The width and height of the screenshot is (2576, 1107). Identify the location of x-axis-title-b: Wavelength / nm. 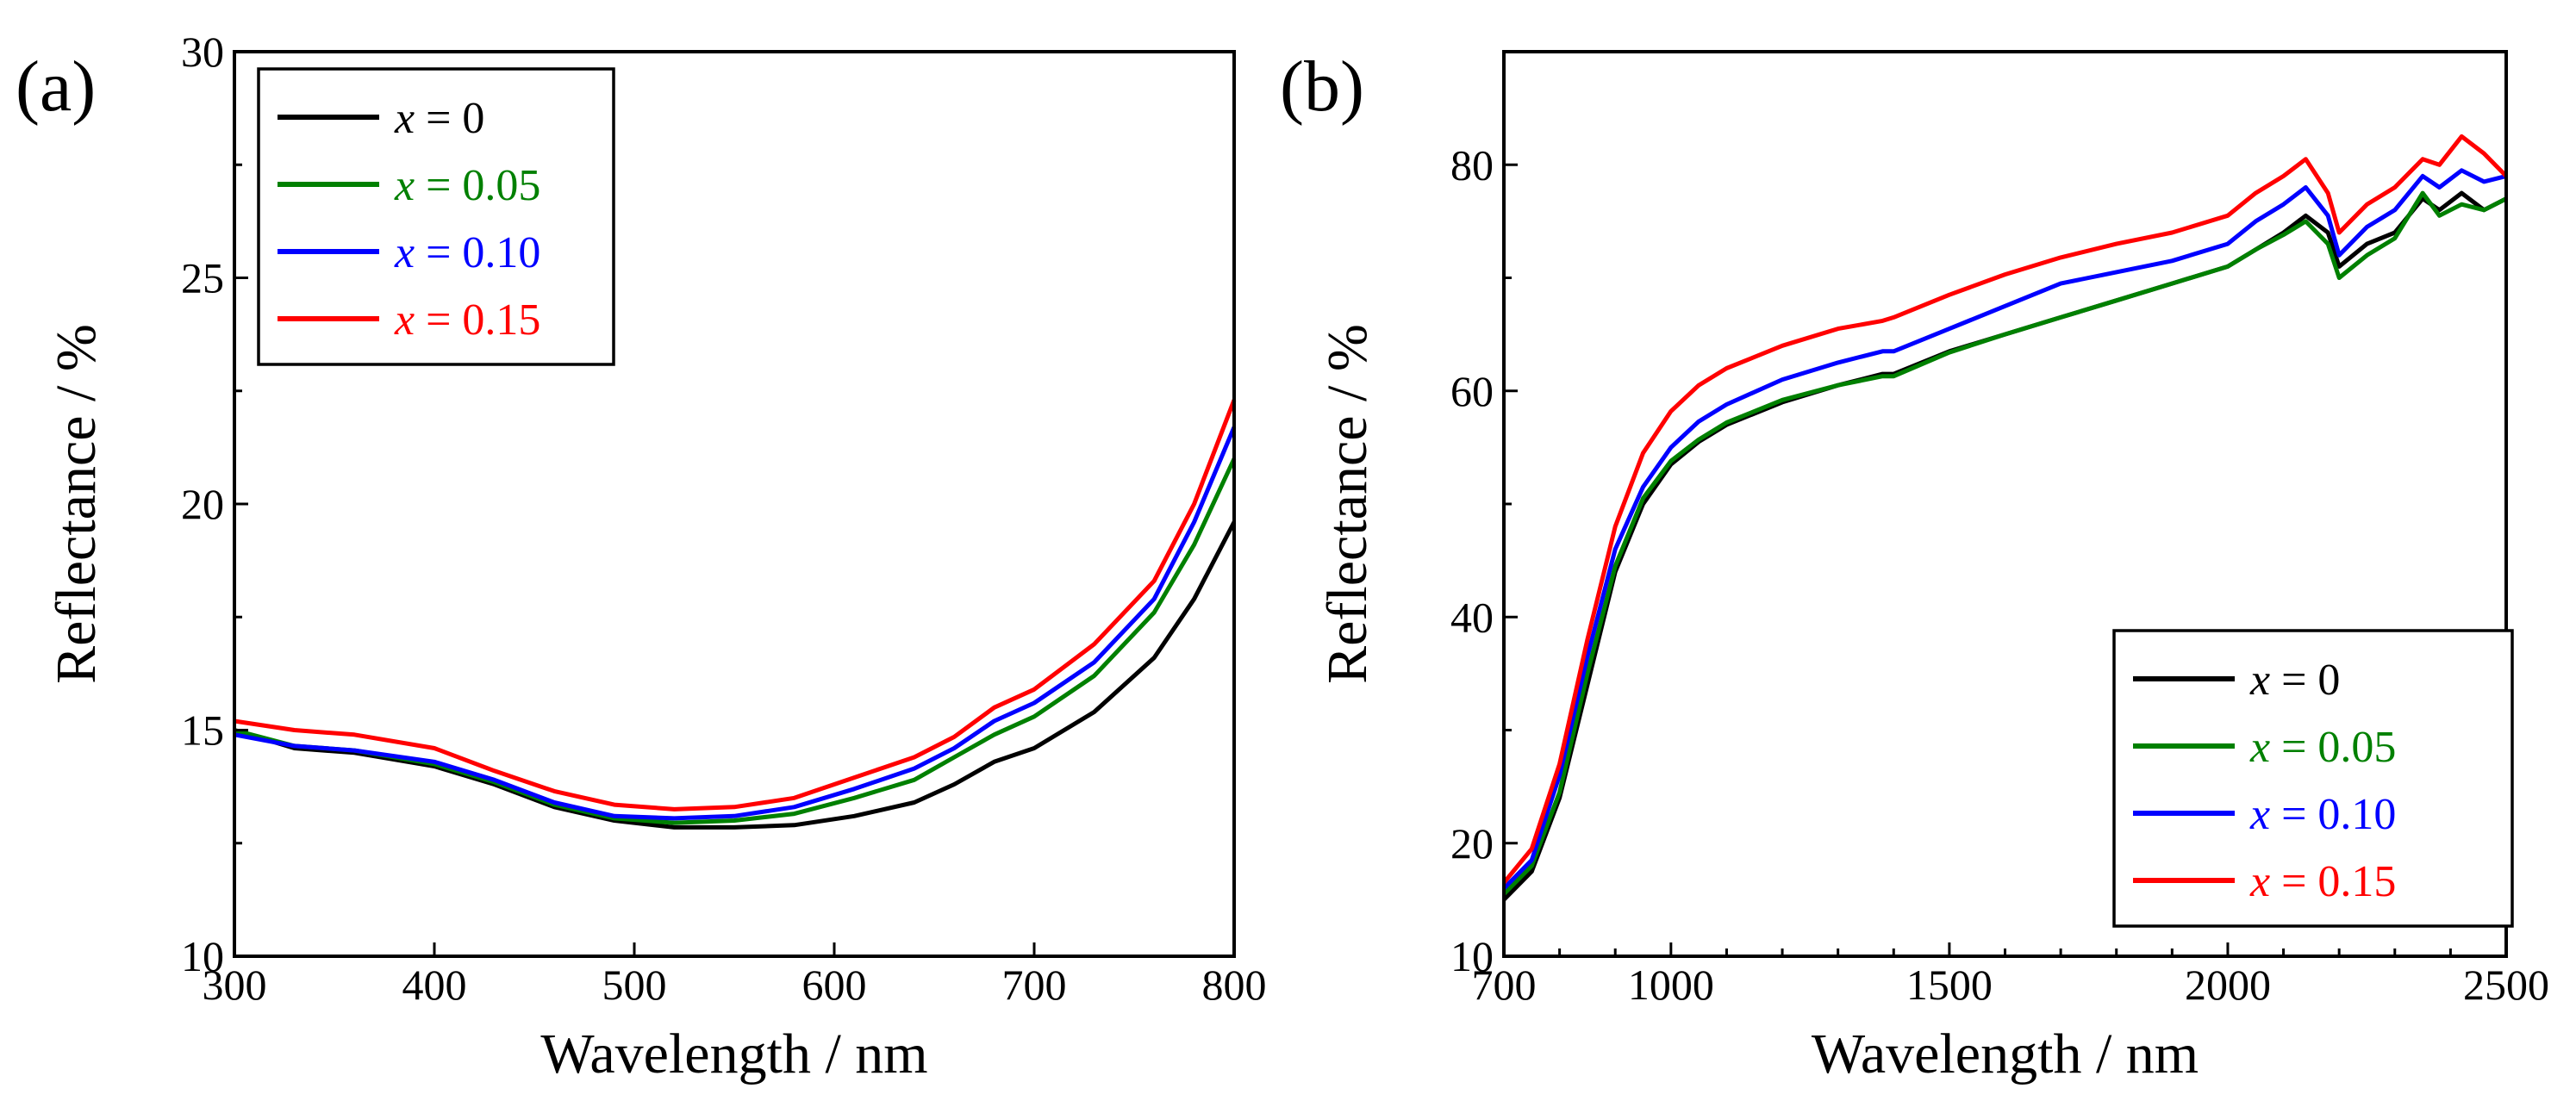
(2005, 1054).